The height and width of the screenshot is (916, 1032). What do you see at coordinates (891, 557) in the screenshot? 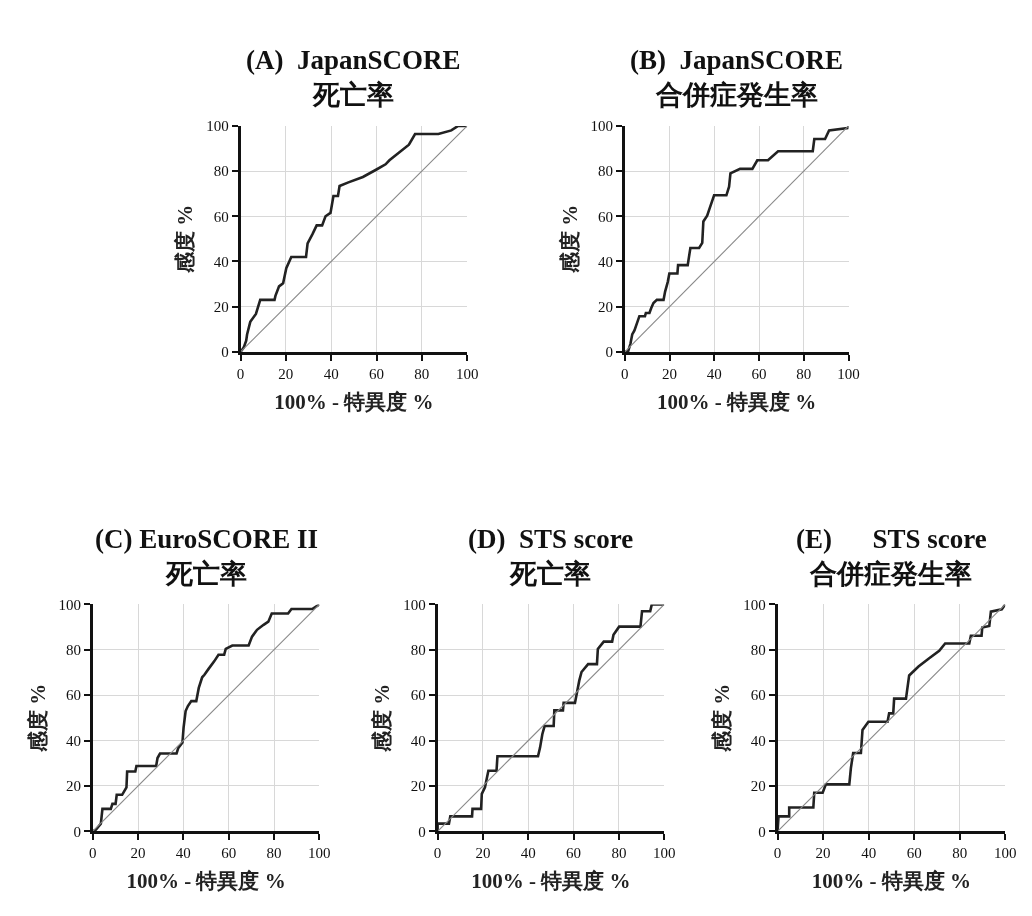
I see `chart-title: (E) STS score 合併症発生率` at bounding box center [891, 557].